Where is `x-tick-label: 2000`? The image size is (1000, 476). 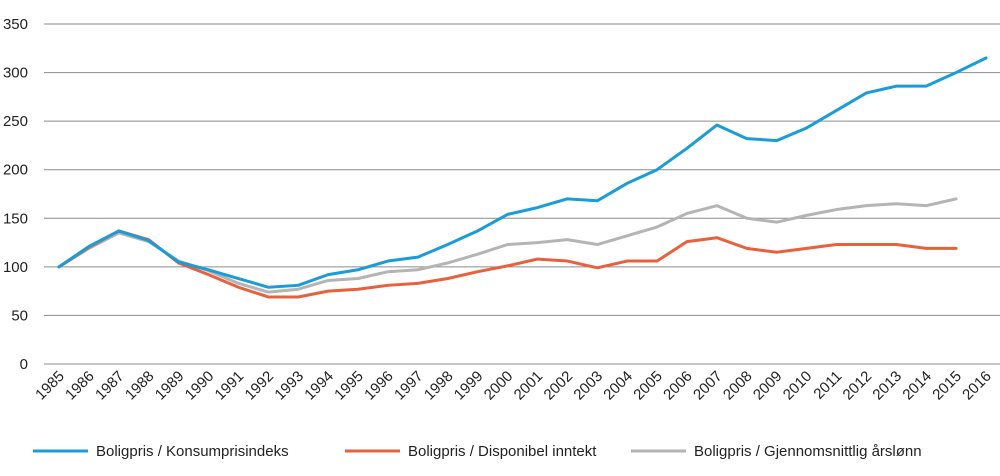
x-tick-label: 2000 is located at coordinates (499, 386).